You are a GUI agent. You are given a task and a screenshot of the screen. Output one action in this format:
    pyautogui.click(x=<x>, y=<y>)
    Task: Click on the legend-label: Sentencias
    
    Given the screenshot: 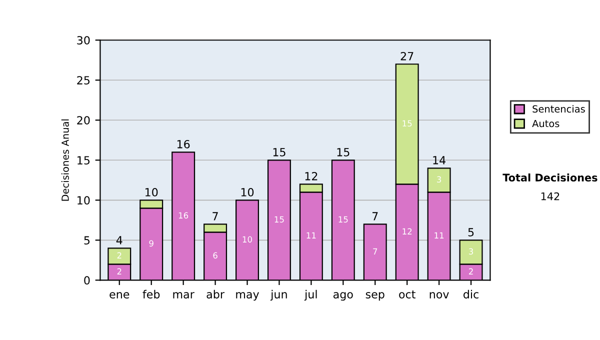 What is the action you would take?
    pyautogui.click(x=558, y=109)
    